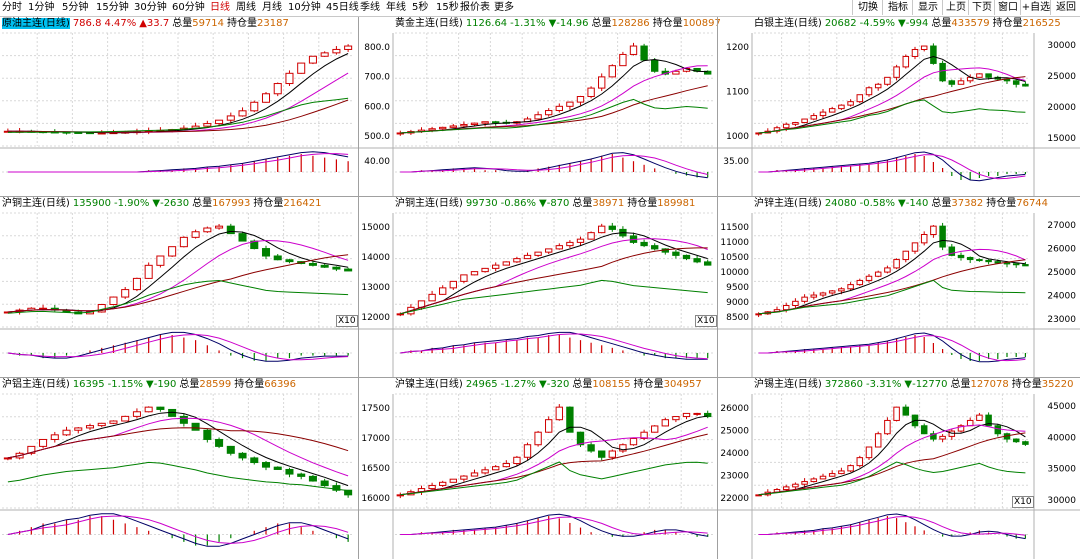 The image size is (1080, 559). I want to click on period-tab-7: 周线, so click(246, 7).